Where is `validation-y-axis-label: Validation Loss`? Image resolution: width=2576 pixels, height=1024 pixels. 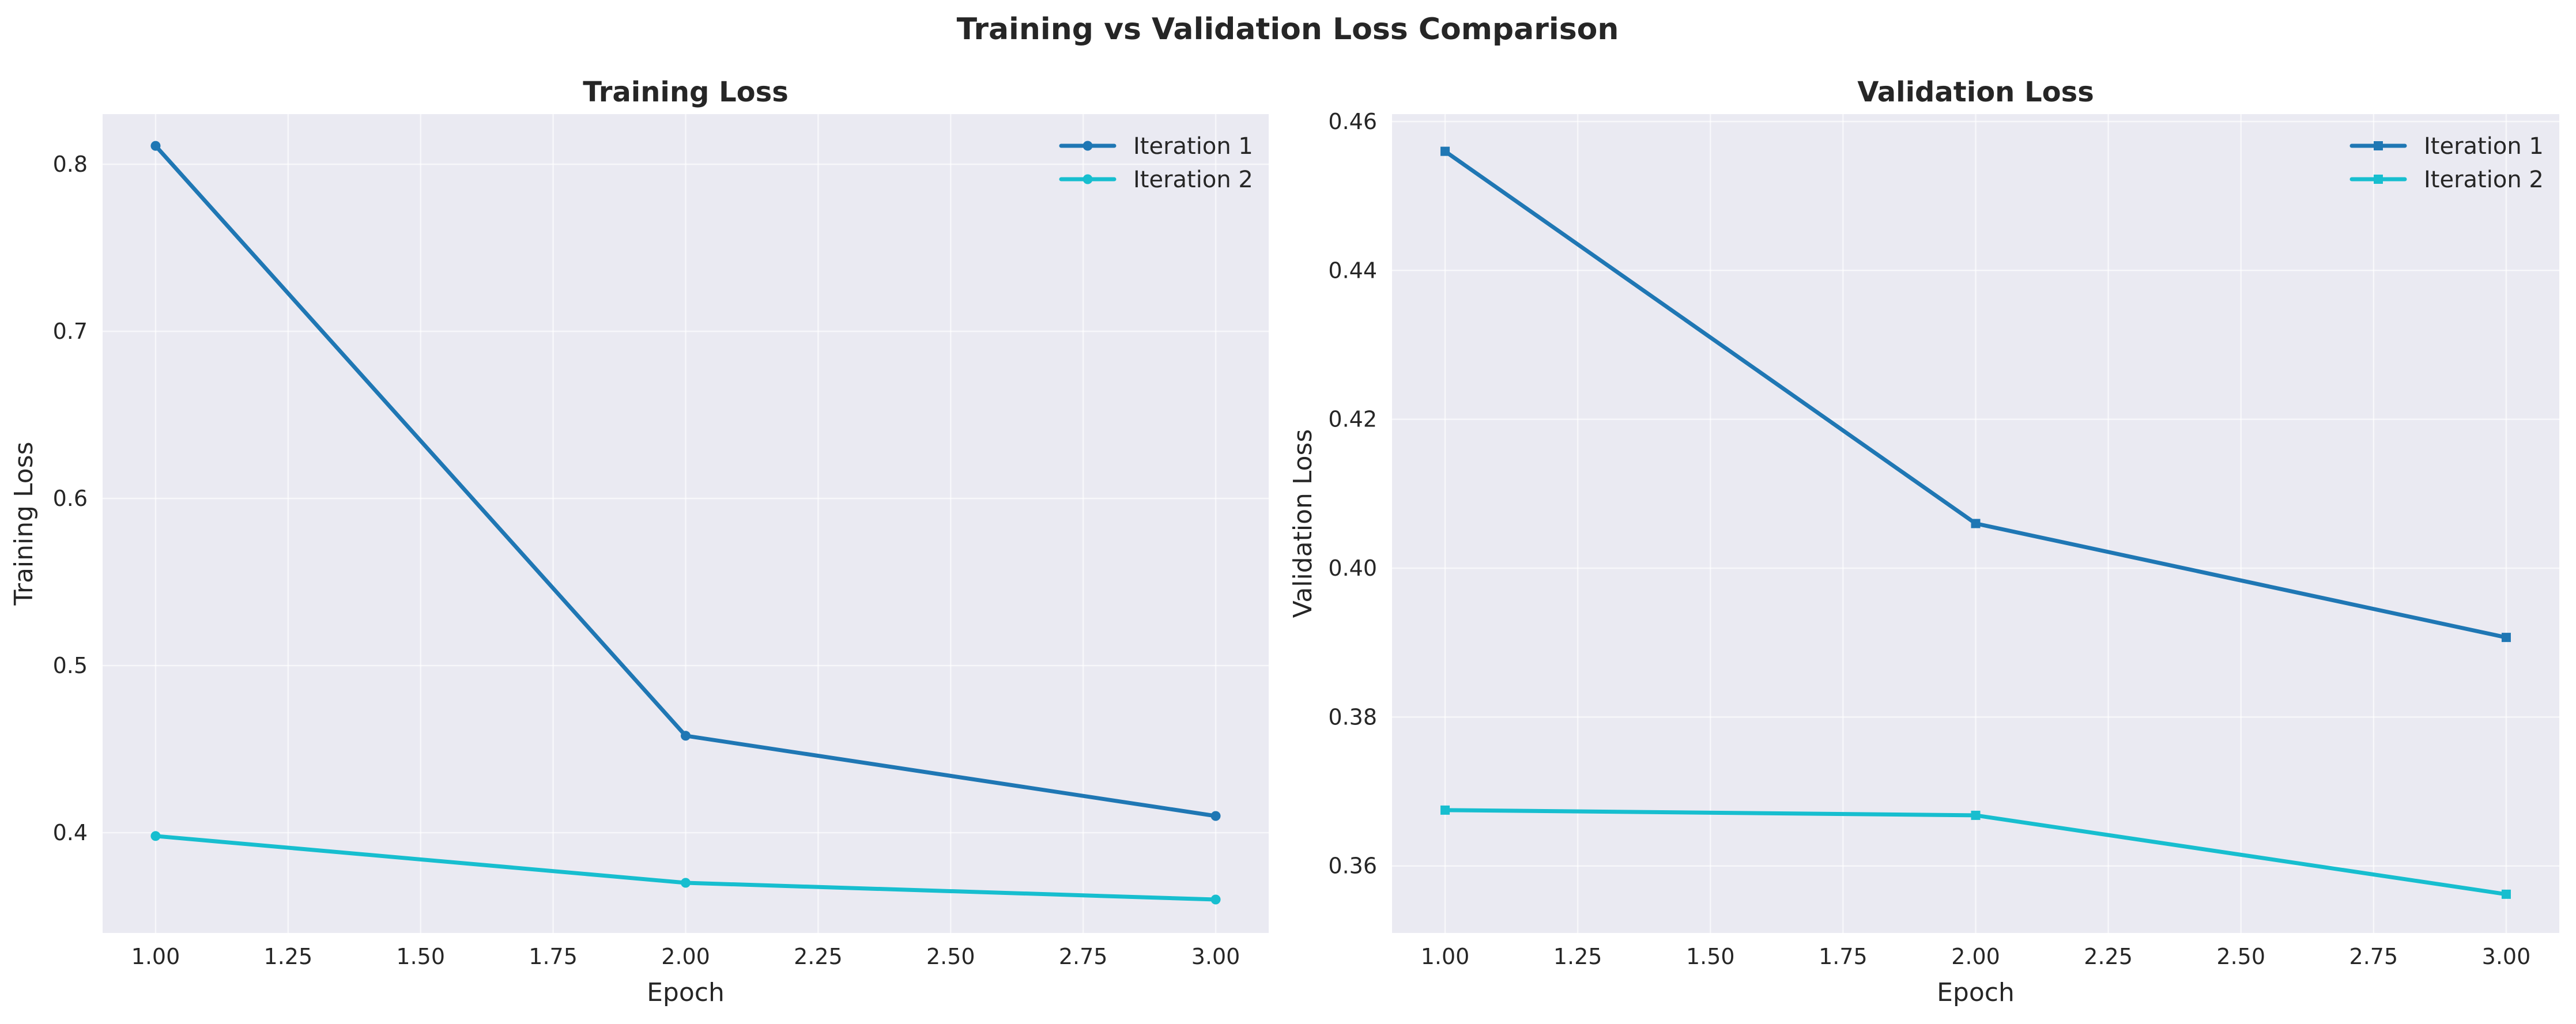 validation-y-axis-label: Validation Loss is located at coordinates (1303, 523).